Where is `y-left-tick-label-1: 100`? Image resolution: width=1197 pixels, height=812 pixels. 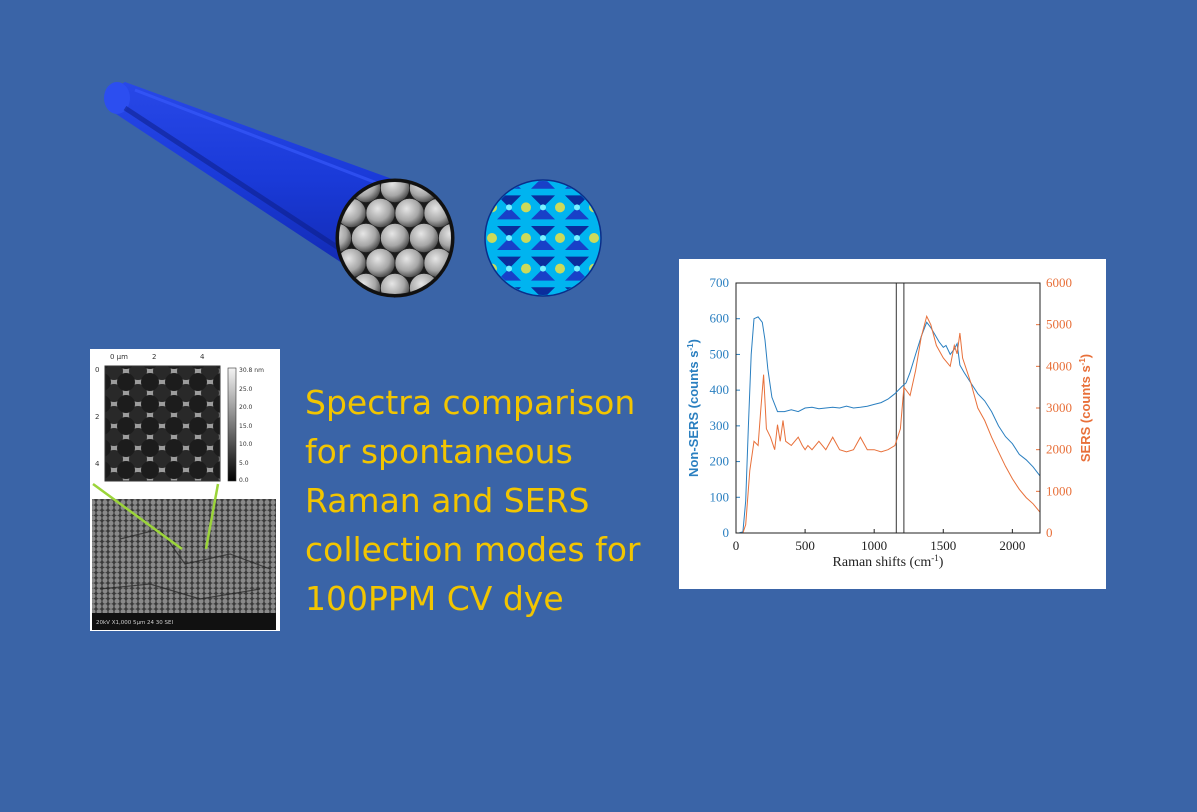 y-left-tick-label-1: 100 is located at coordinates (720, 496).